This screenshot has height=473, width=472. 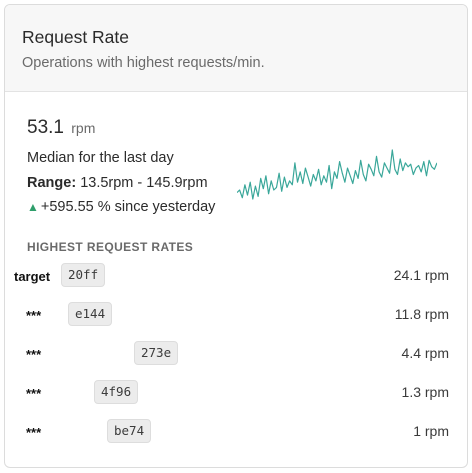 What do you see at coordinates (110, 247) in the screenshot?
I see `section-heading: HIGHEST REQUEST RATES` at bounding box center [110, 247].